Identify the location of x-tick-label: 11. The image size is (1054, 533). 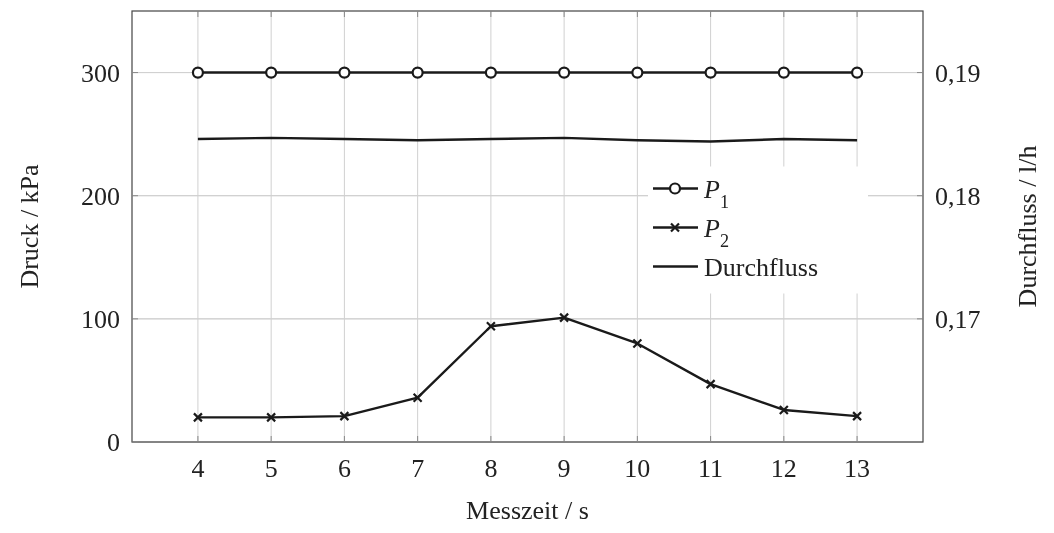
(711, 468).